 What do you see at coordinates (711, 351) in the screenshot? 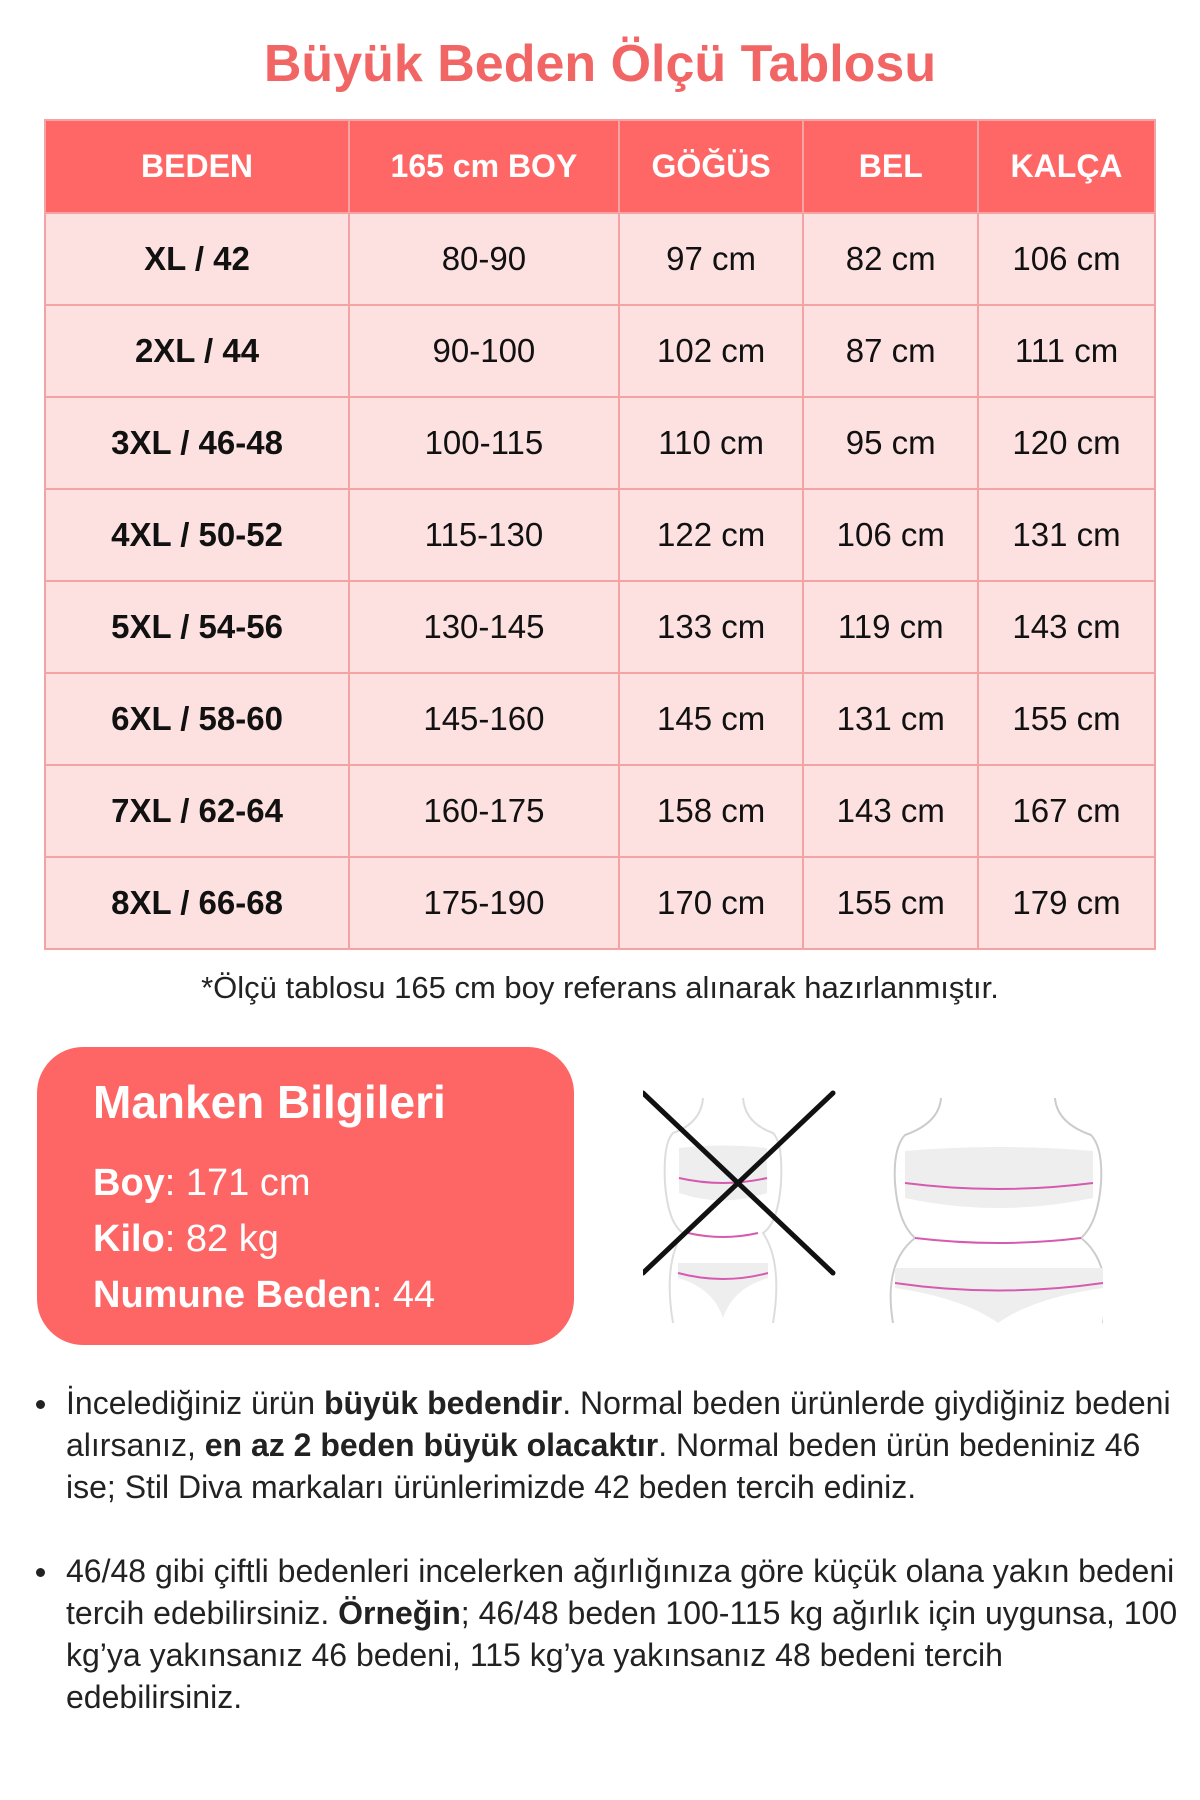
I see `measurement-cell: 102 cm` at bounding box center [711, 351].